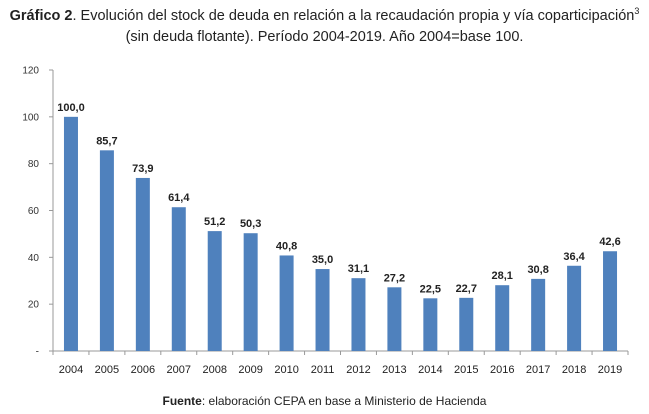 This screenshot has height=414, width=649. Describe the element at coordinates (214, 370) in the screenshot. I see `x-tick-label: 2008` at that location.